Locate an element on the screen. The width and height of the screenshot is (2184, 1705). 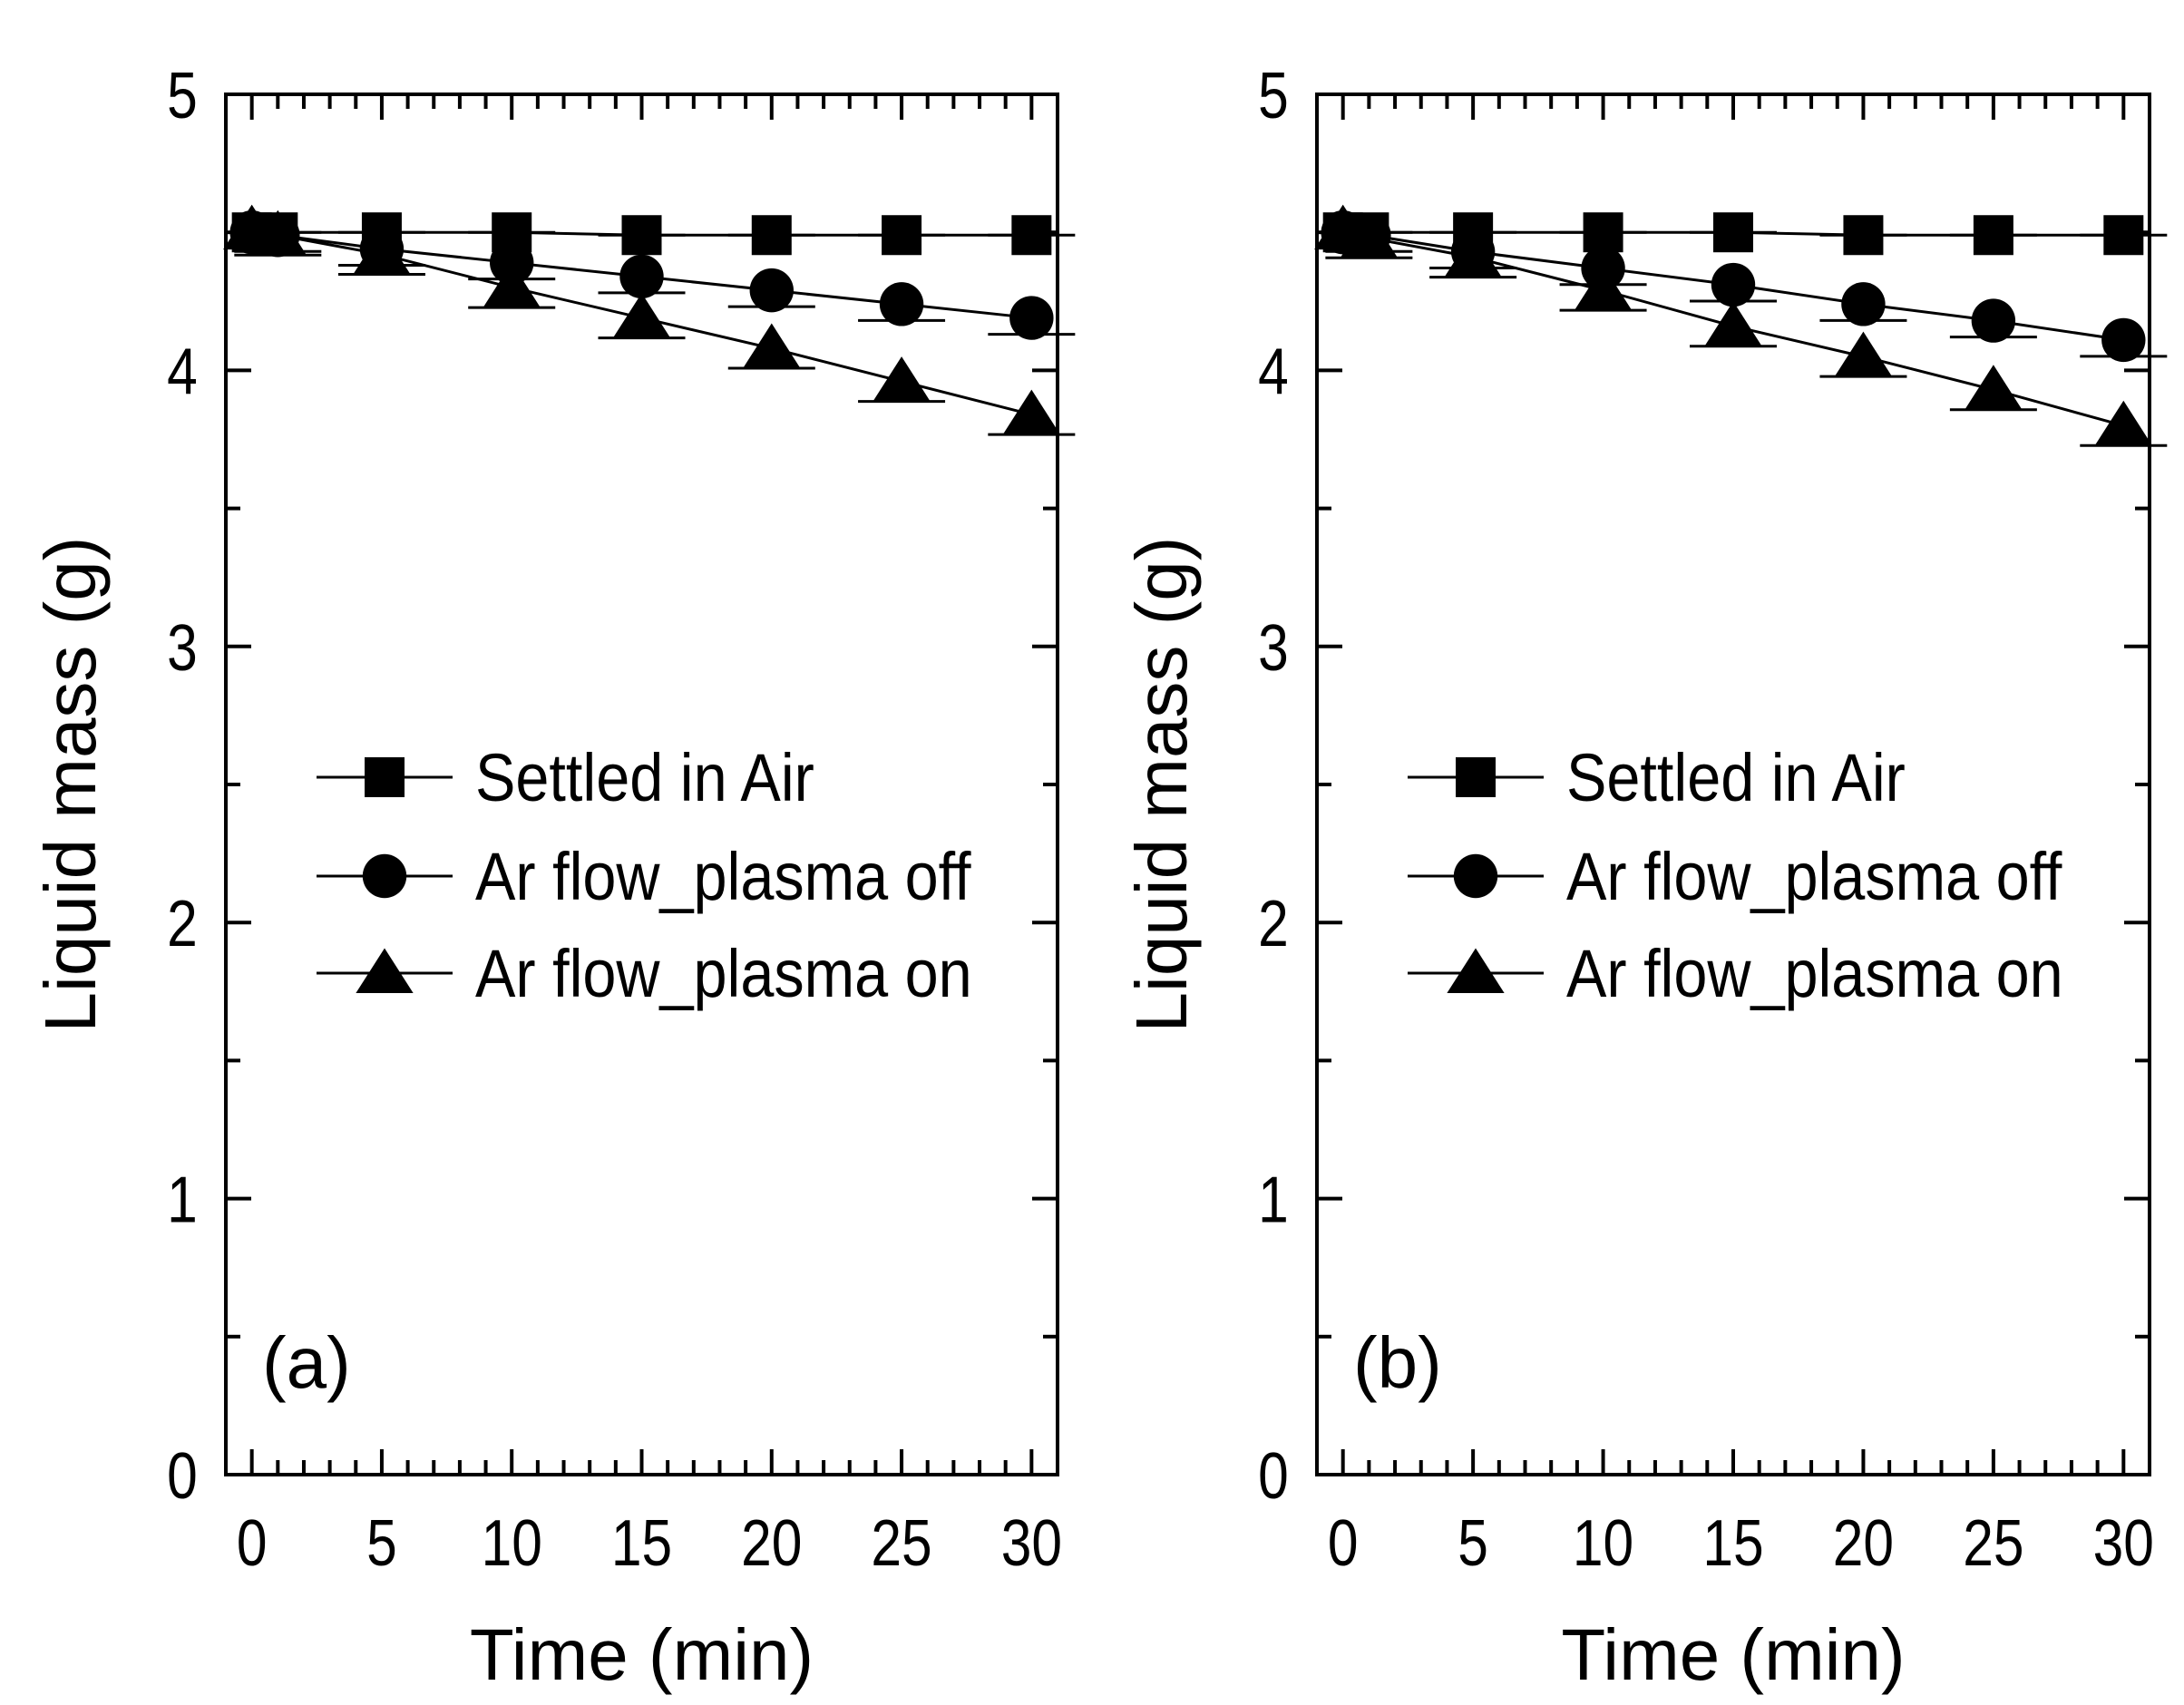
panel-label: (a) is located at coordinates (306, 1362).